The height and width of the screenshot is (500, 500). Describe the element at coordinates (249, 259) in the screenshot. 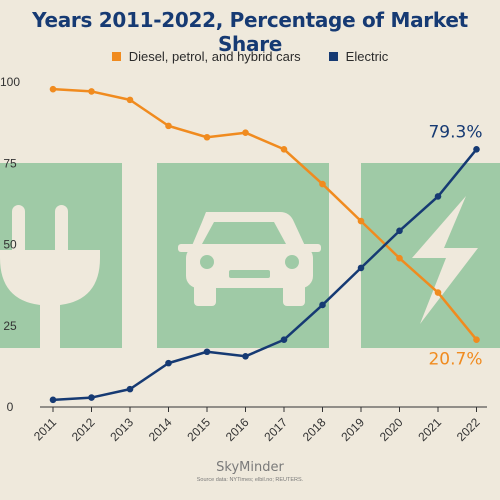

I see `car-icon` at that location.